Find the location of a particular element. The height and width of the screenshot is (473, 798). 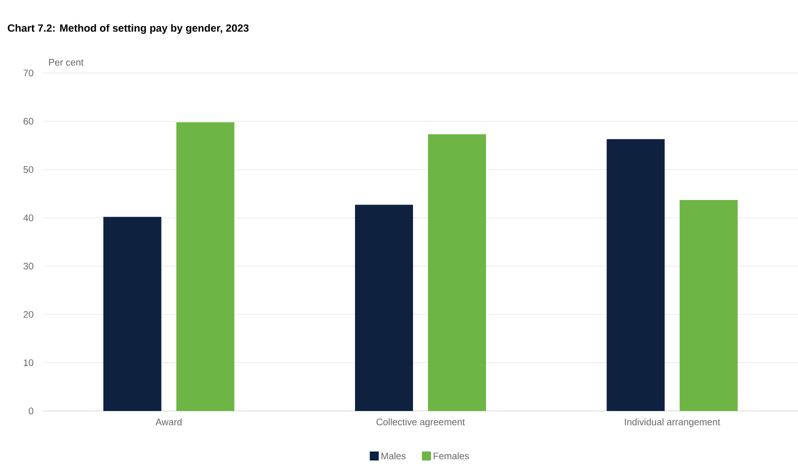

x-tick-label: Award is located at coordinates (169, 422).